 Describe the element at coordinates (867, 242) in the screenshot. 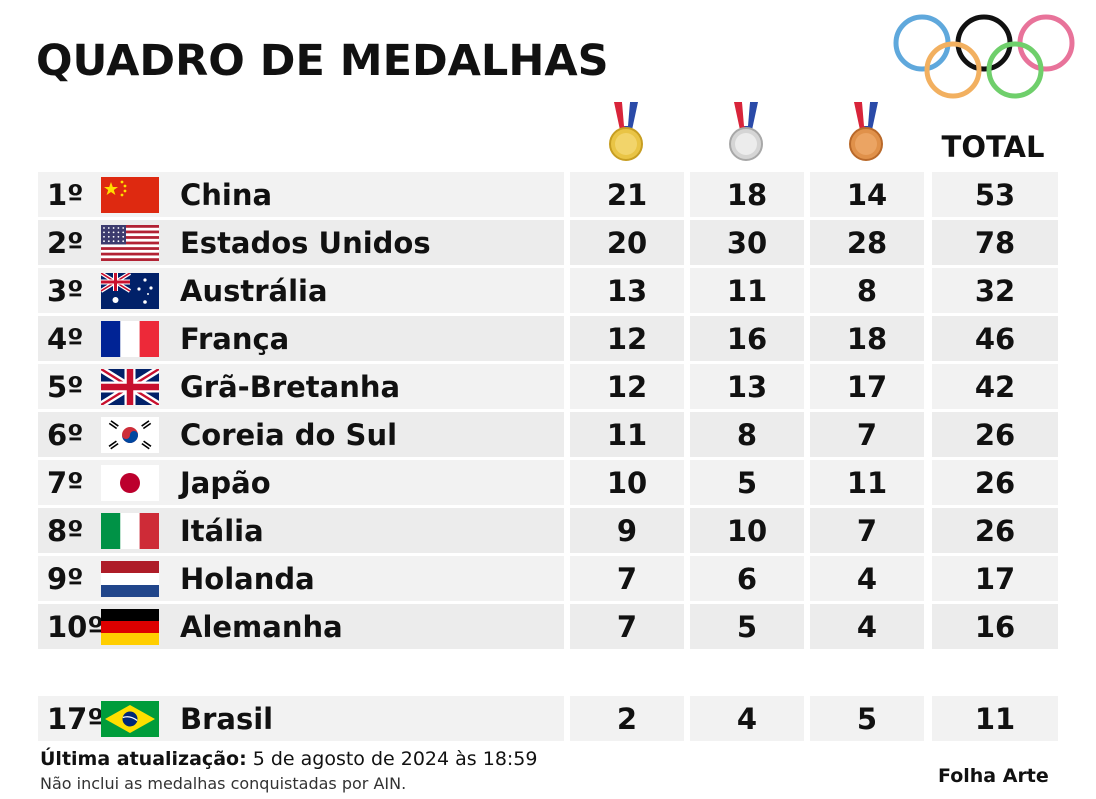

I see `bronze-count: 28` at that location.